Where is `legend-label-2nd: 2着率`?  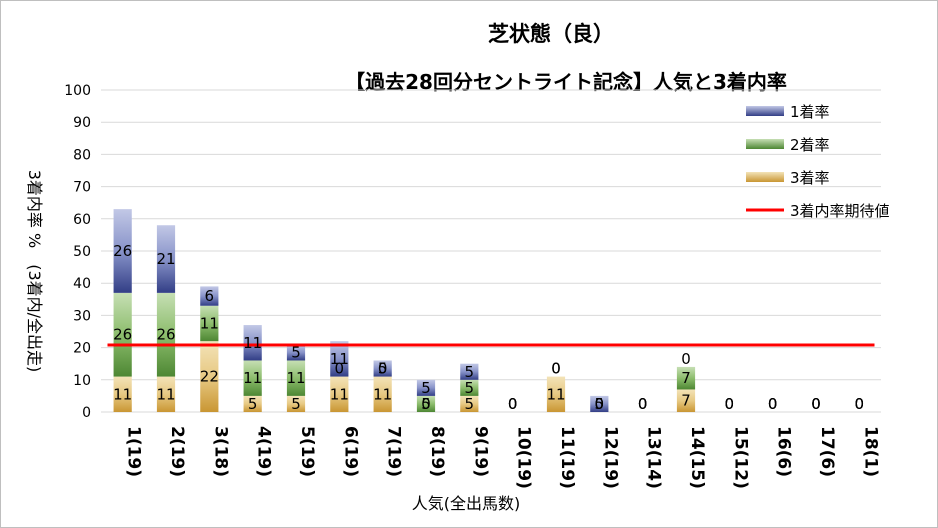 legend-label-2nd: 2着率 is located at coordinates (810, 145).